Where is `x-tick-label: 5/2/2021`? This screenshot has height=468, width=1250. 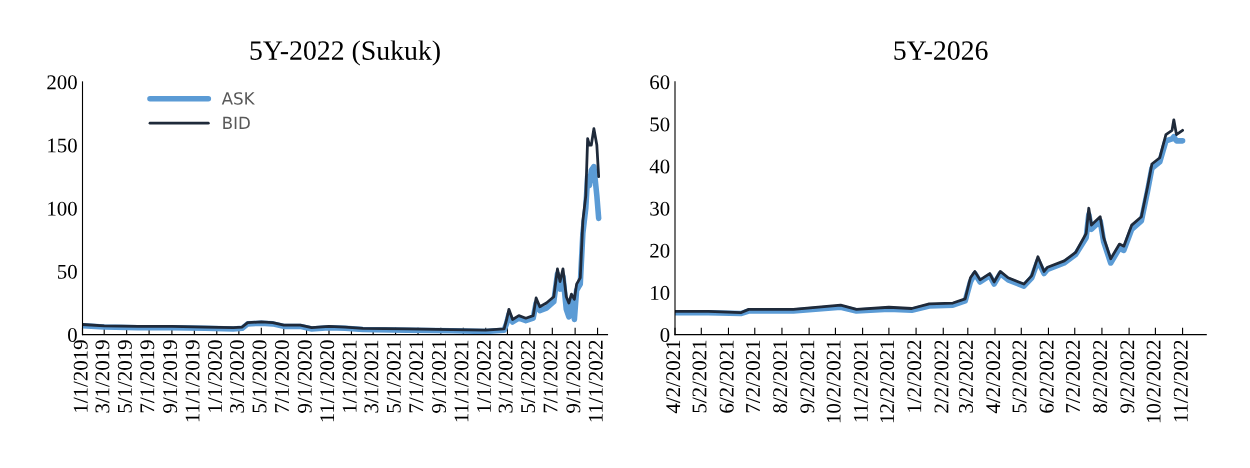
x-tick-label: 5/2/2021 is located at coordinates (699, 376).